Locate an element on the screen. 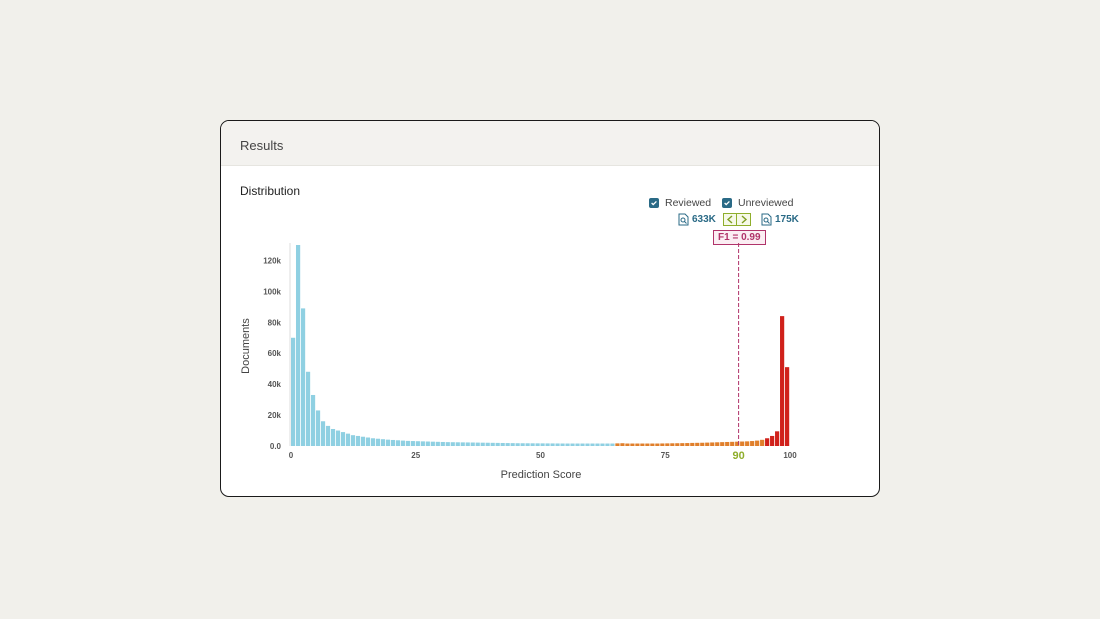  threshold-stepper is located at coordinates (737, 219).